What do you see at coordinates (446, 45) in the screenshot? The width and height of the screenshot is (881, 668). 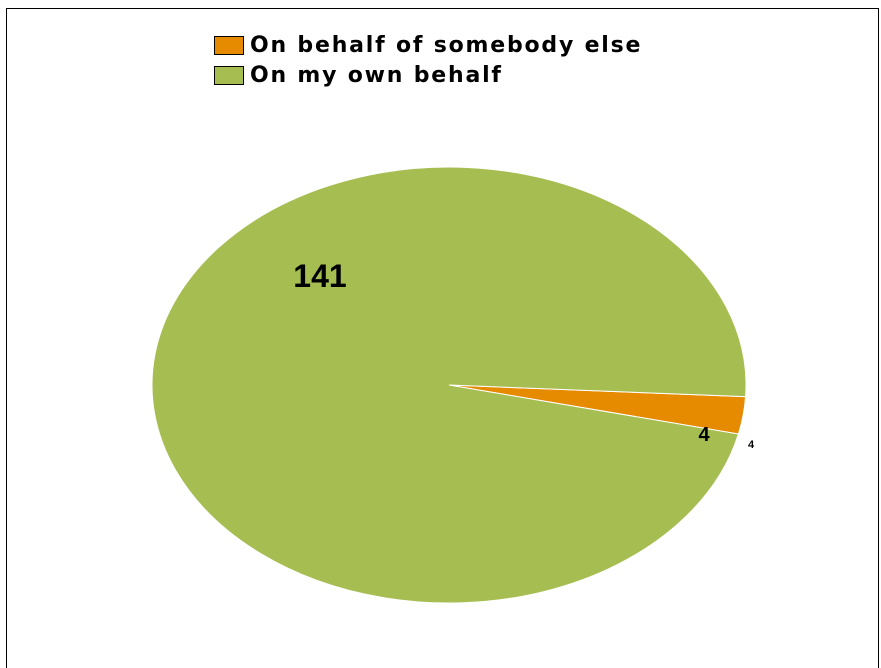 I see `legend-label-somebody-else: On behalf of somebody else` at bounding box center [446, 45].